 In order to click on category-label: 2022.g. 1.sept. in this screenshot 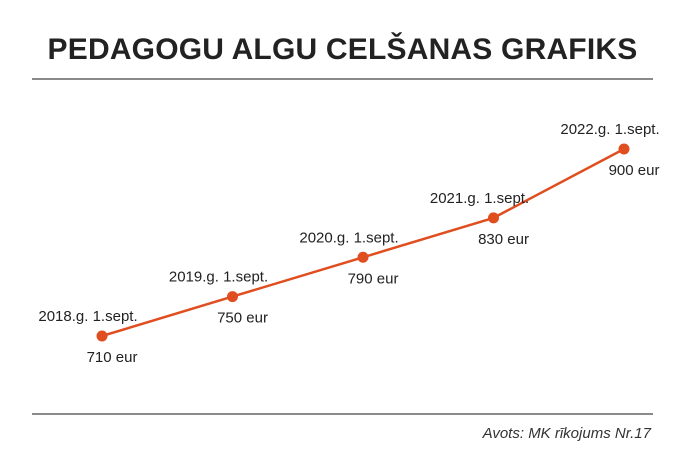, I will do `click(609, 129)`.